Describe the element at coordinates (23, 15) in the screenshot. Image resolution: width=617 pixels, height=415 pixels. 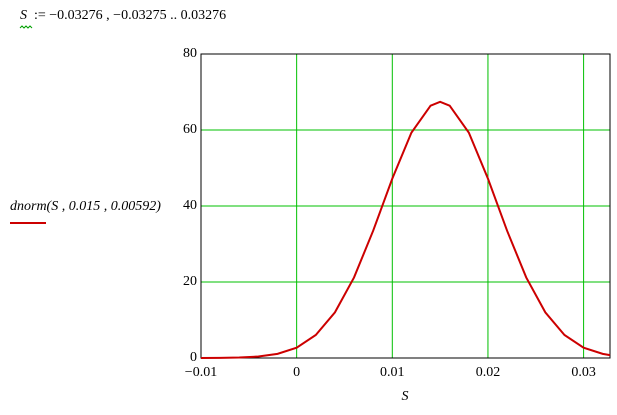
I see `definition-variable: S` at that location.